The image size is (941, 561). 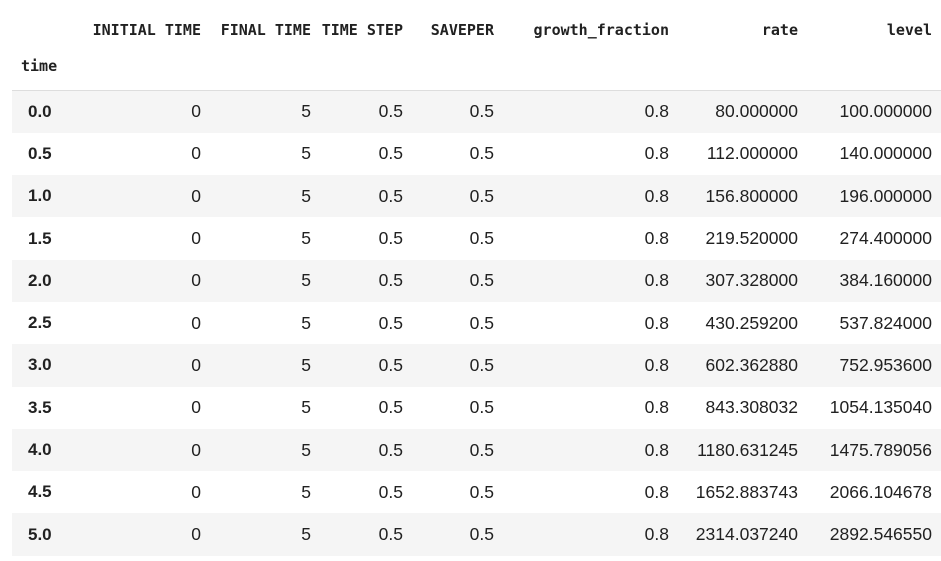 I want to click on row-index-label: 1.5, so click(x=40, y=238).